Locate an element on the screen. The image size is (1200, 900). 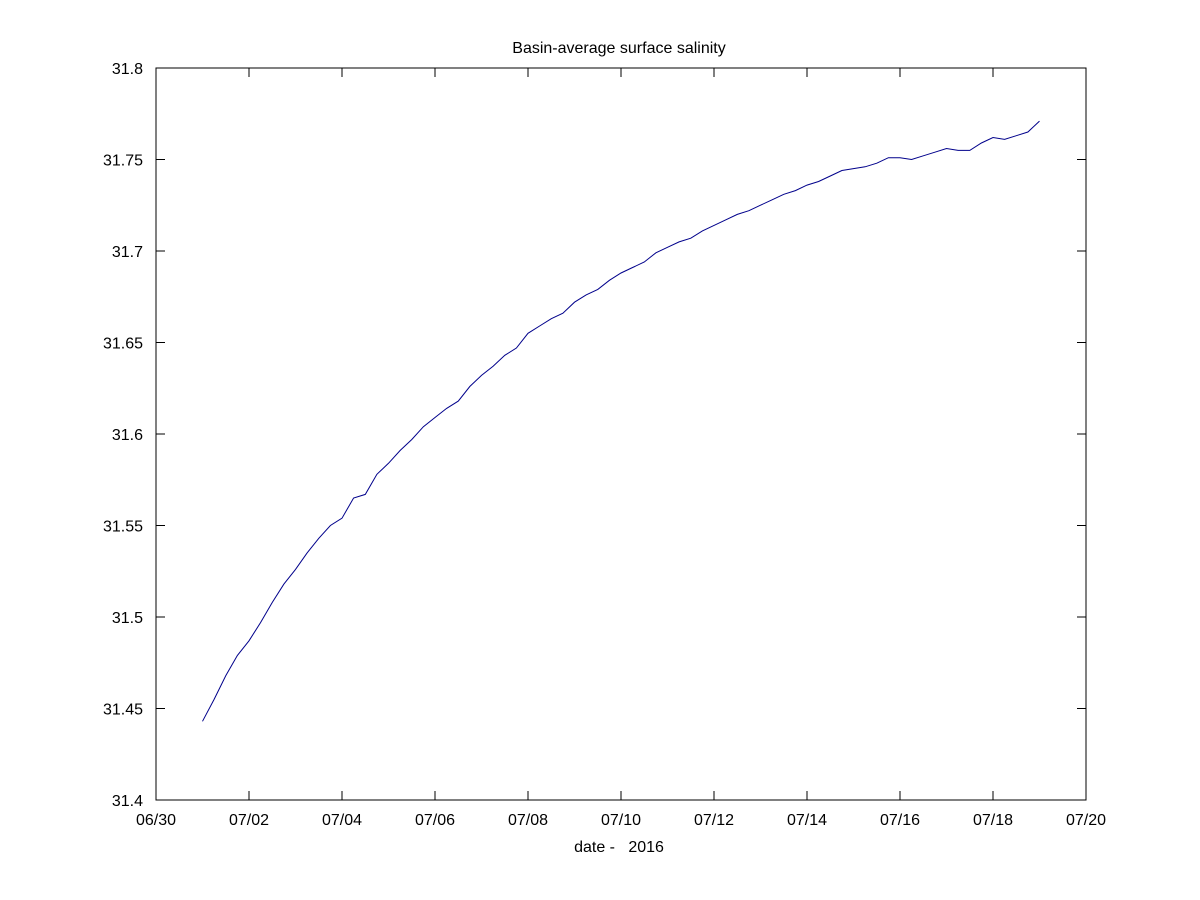
y-tick-label: 31.5 is located at coordinates (127, 618).